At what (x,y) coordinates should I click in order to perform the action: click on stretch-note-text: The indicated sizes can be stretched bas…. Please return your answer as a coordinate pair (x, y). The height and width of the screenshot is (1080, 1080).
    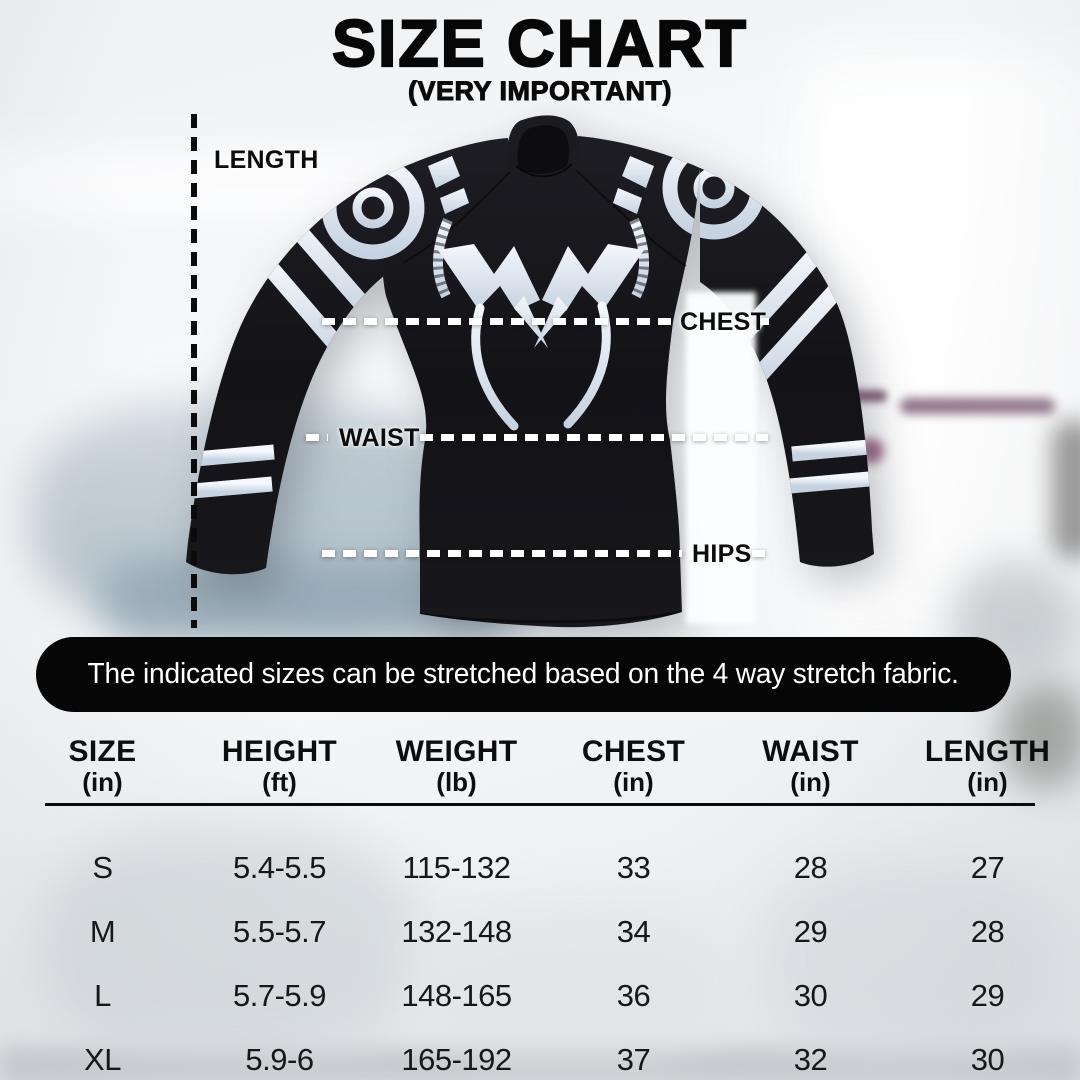
    Looking at the image, I should click on (523, 674).